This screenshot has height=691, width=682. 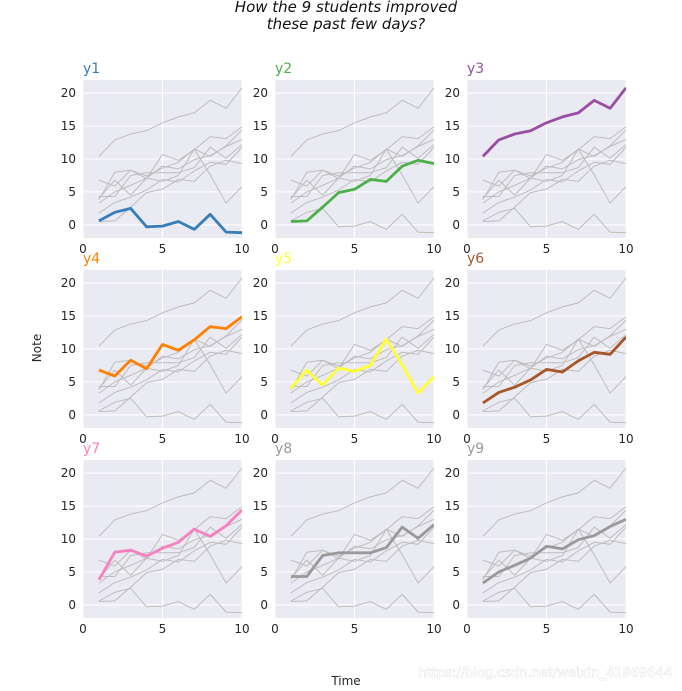 What do you see at coordinates (539, 538) in the screenshot?
I see `panel-y9: 0 5 10 15 20 0 5 10 y9` at bounding box center [539, 538].